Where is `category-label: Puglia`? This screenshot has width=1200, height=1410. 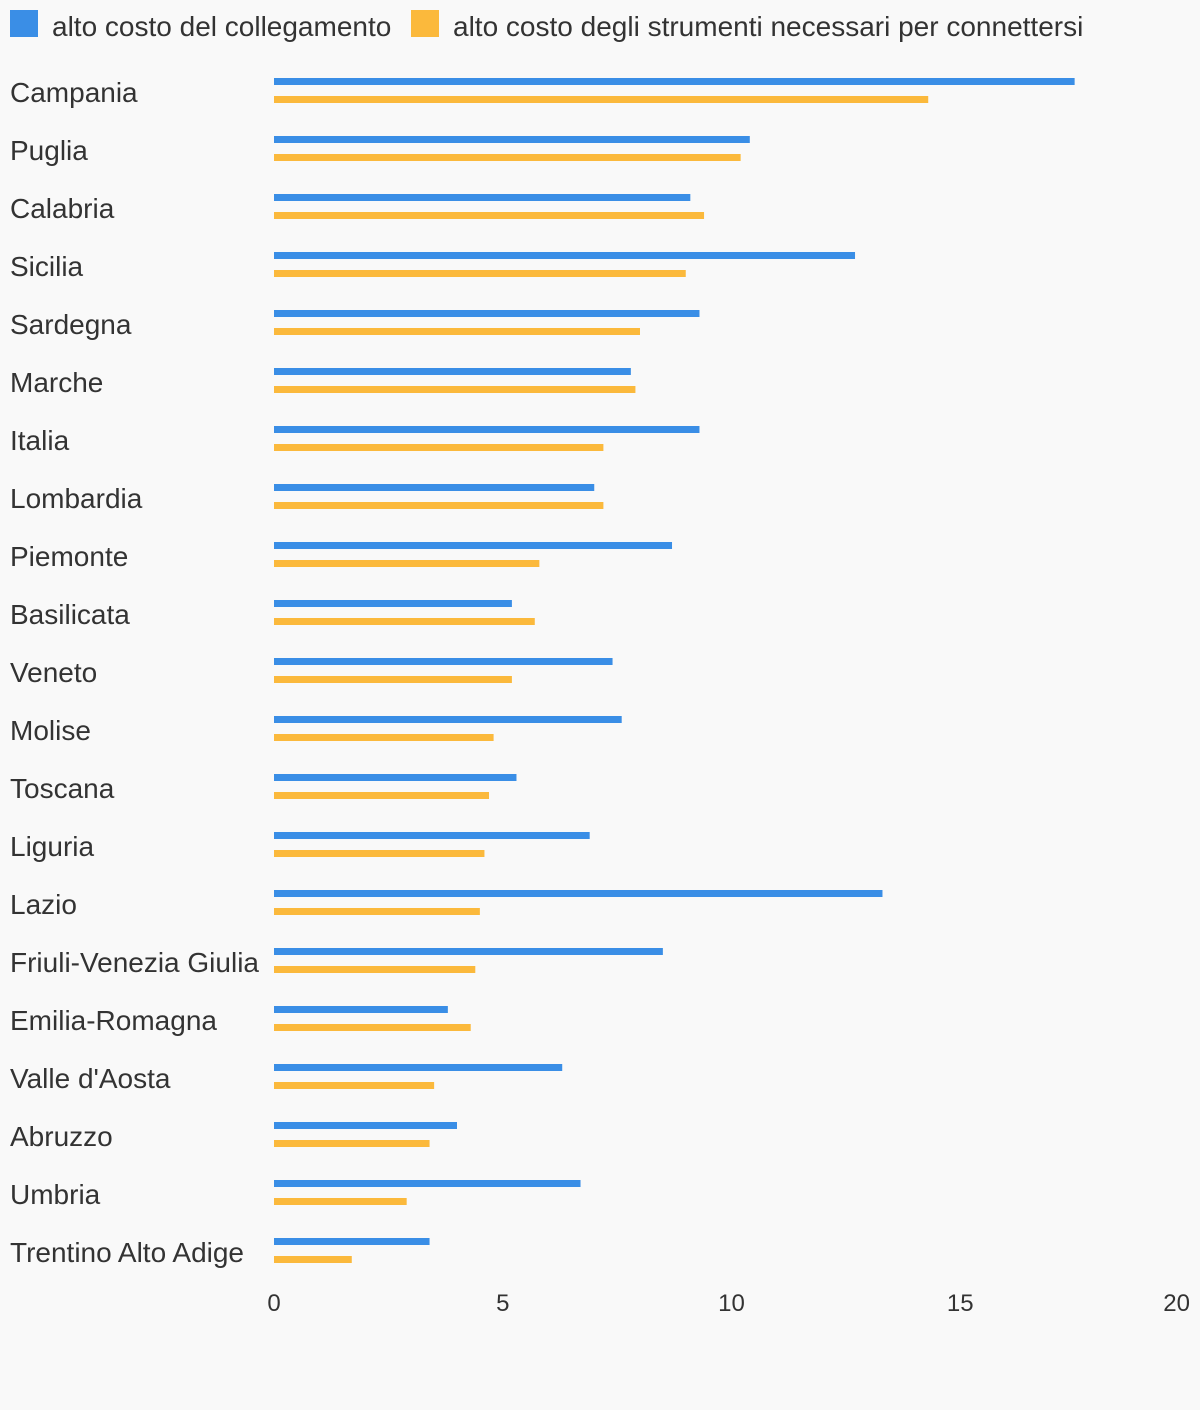
category-label: Puglia is located at coordinates (49, 150).